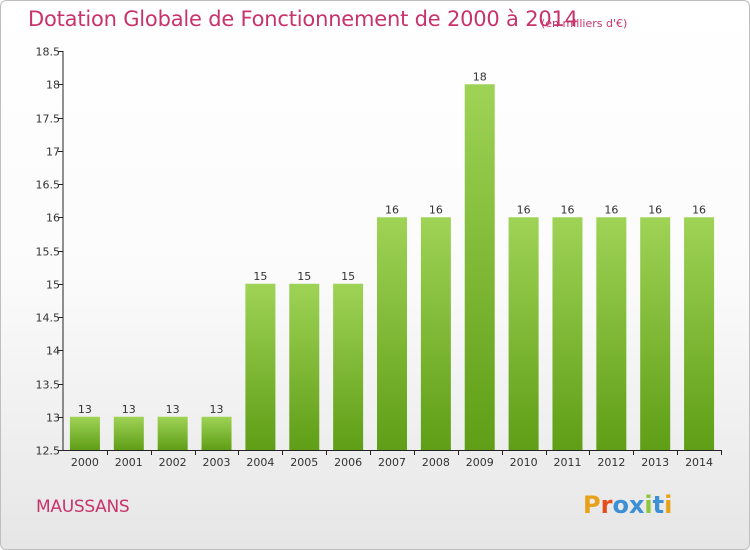 This screenshot has height=550, width=750. What do you see at coordinates (84, 433) in the screenshot?
I see `bar-2000` at bounding box center [84, 433].